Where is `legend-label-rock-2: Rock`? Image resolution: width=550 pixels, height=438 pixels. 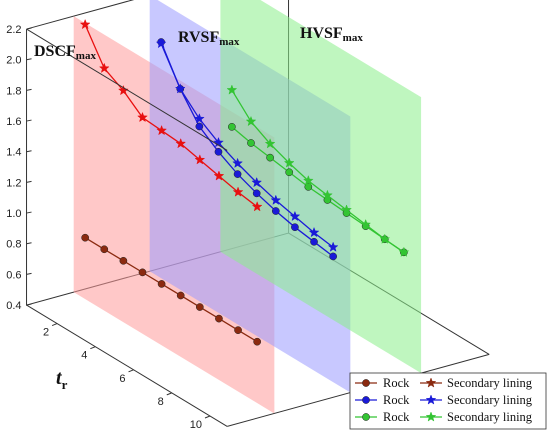
legend-label-rock-2: Rock is located at coordinates (396, 417).